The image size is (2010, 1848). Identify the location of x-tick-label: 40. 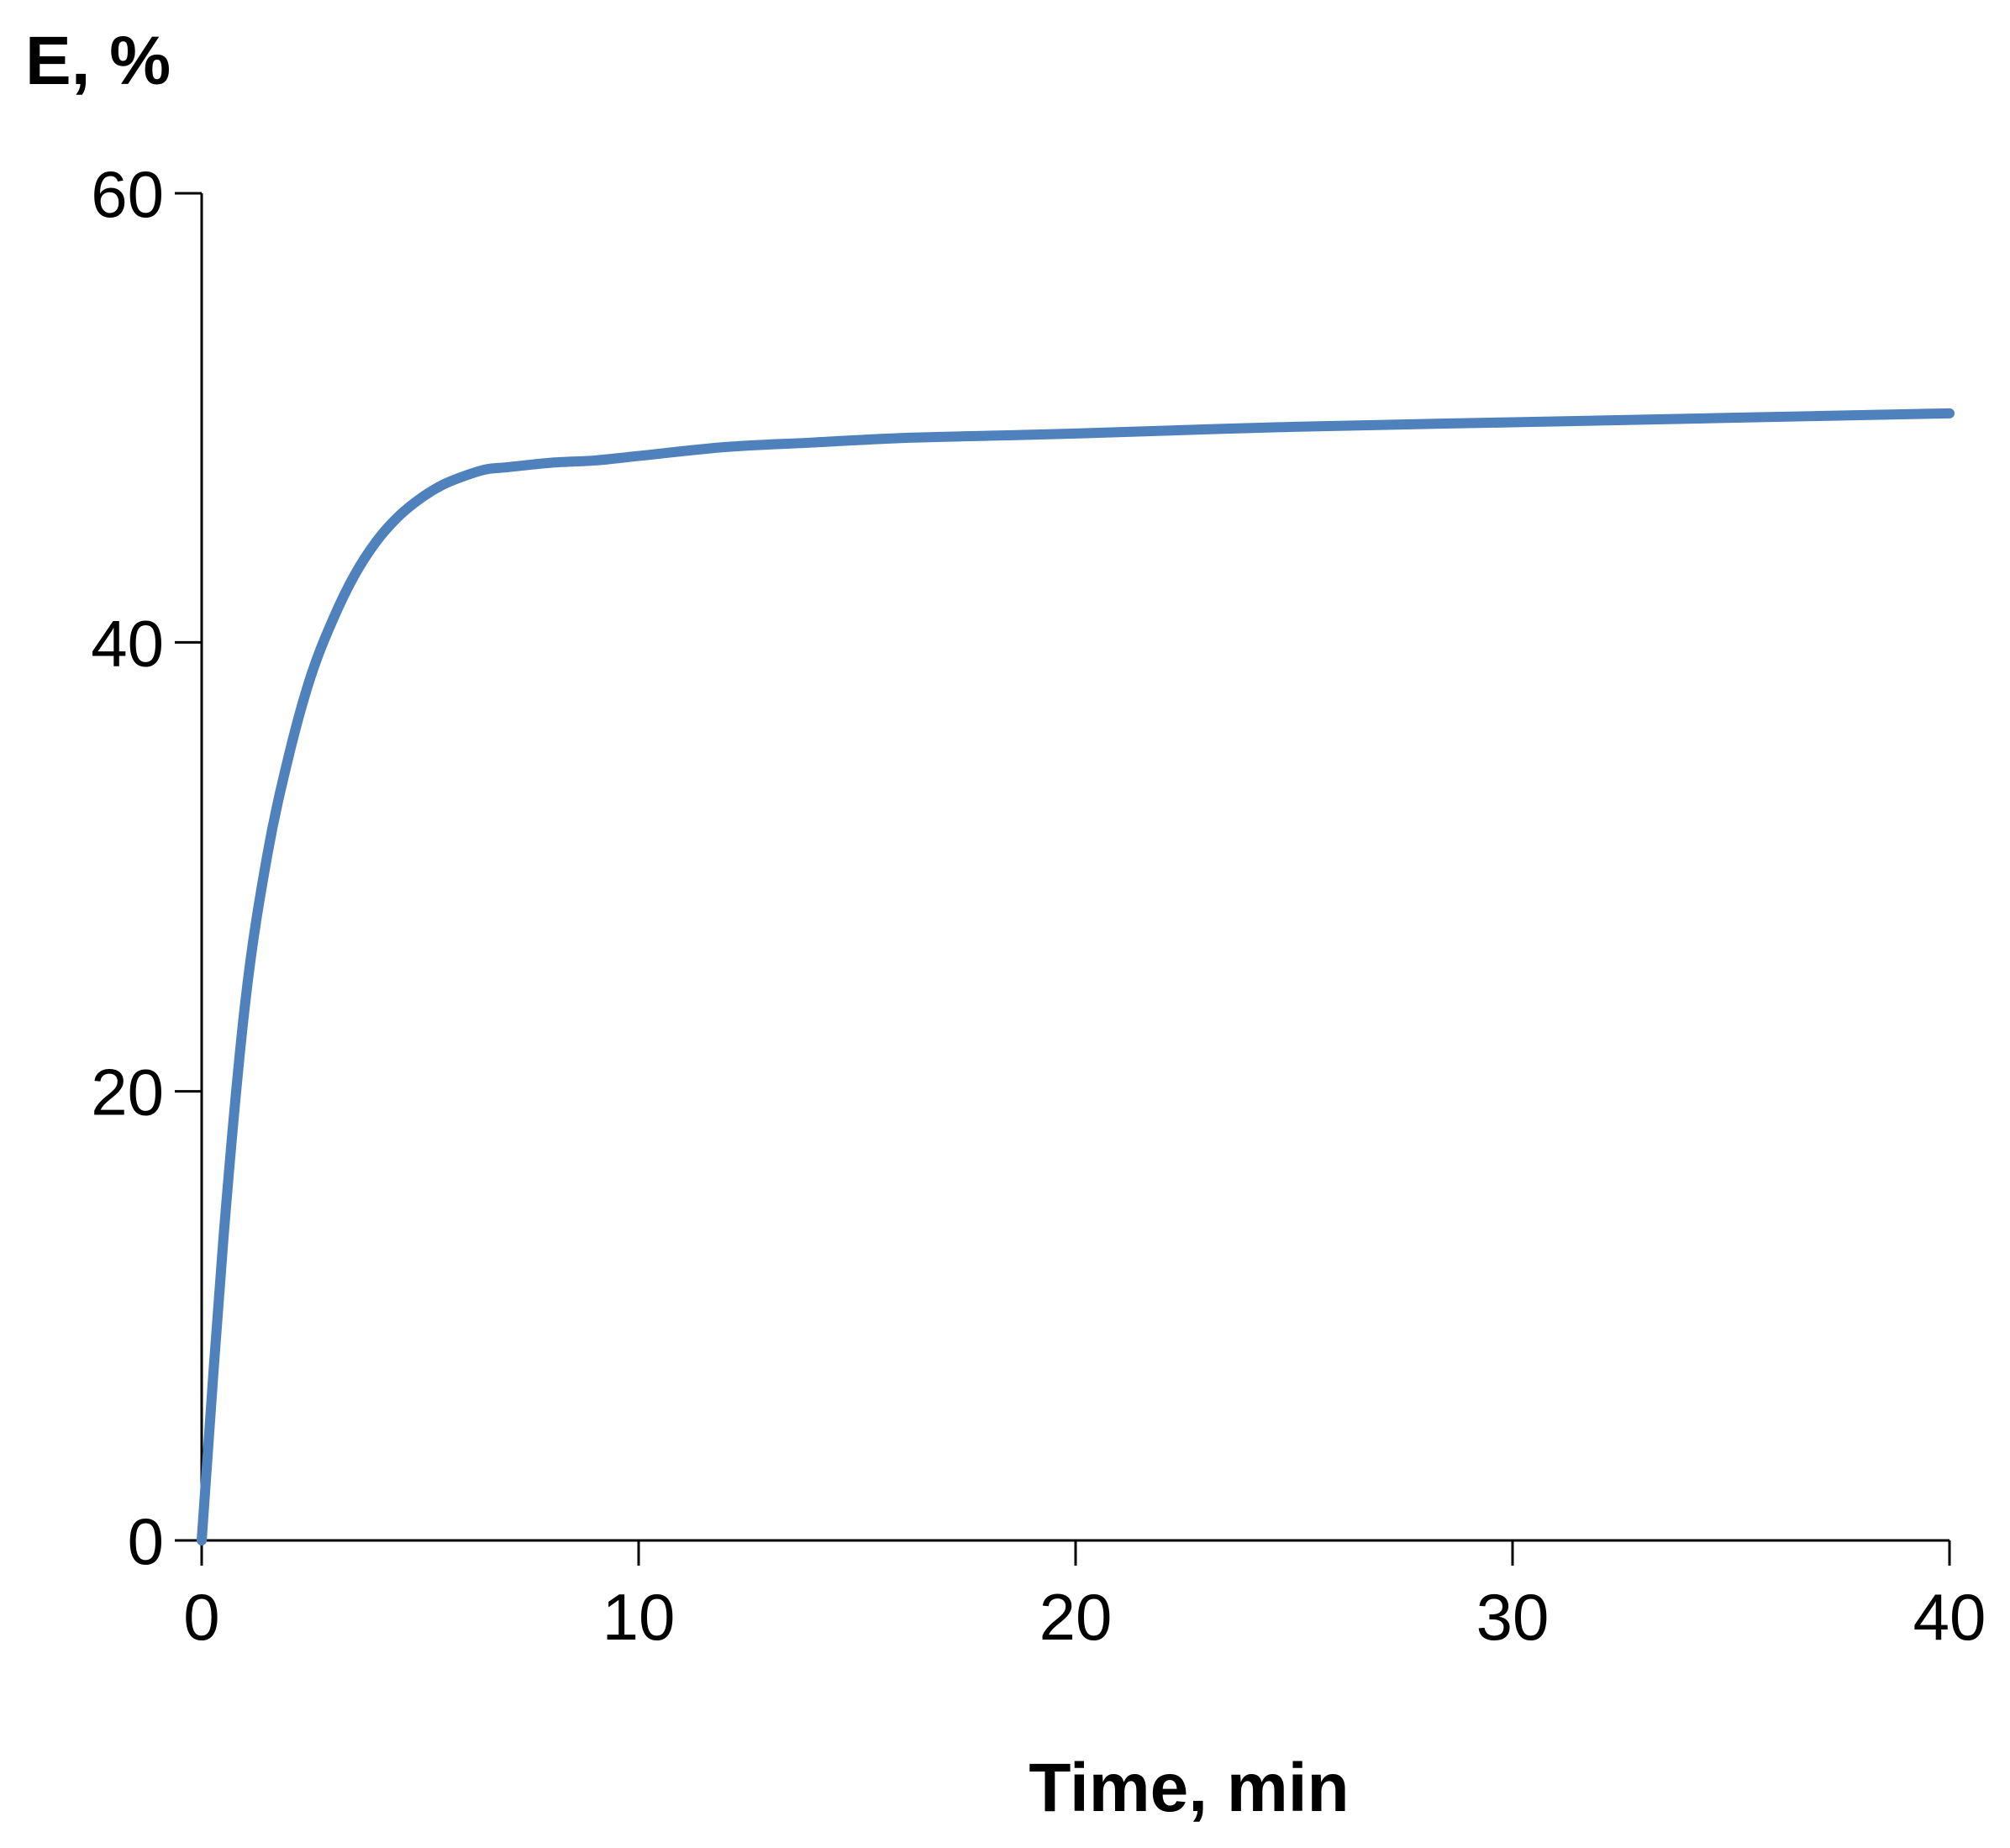
(1950, 1617).